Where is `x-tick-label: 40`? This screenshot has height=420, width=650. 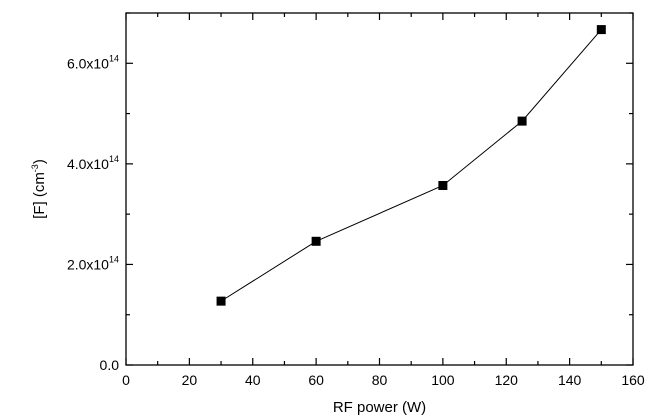 x-tick-label: 40 is located at coordinates (253, 380).